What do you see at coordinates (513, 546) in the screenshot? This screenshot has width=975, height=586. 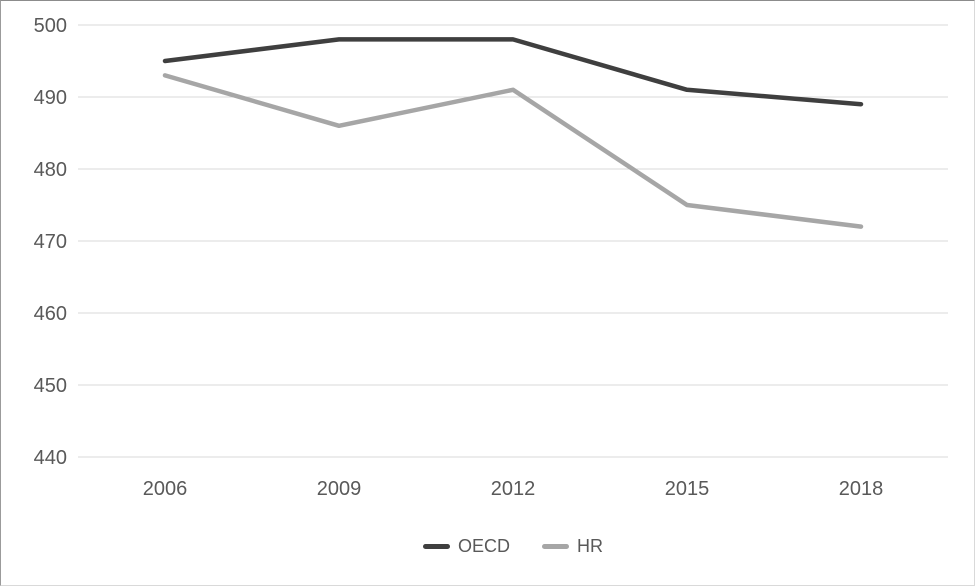 I see `chart-legend: OECD HR` at bounding box center [513, 546].